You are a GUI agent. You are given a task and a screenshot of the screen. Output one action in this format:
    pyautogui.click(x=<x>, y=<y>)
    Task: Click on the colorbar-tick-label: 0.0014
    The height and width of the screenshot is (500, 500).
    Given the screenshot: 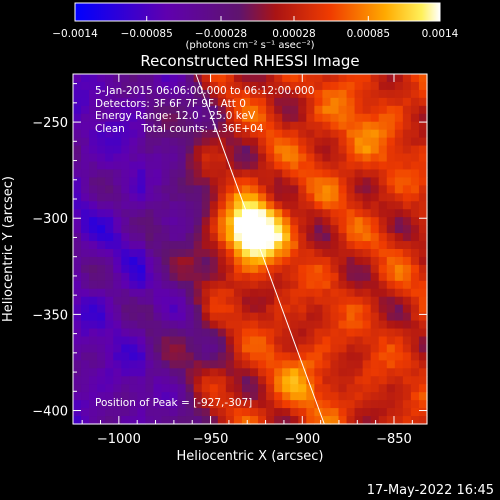 What is the action you would take?
    pyautogui.click(x=440, y=34)
    